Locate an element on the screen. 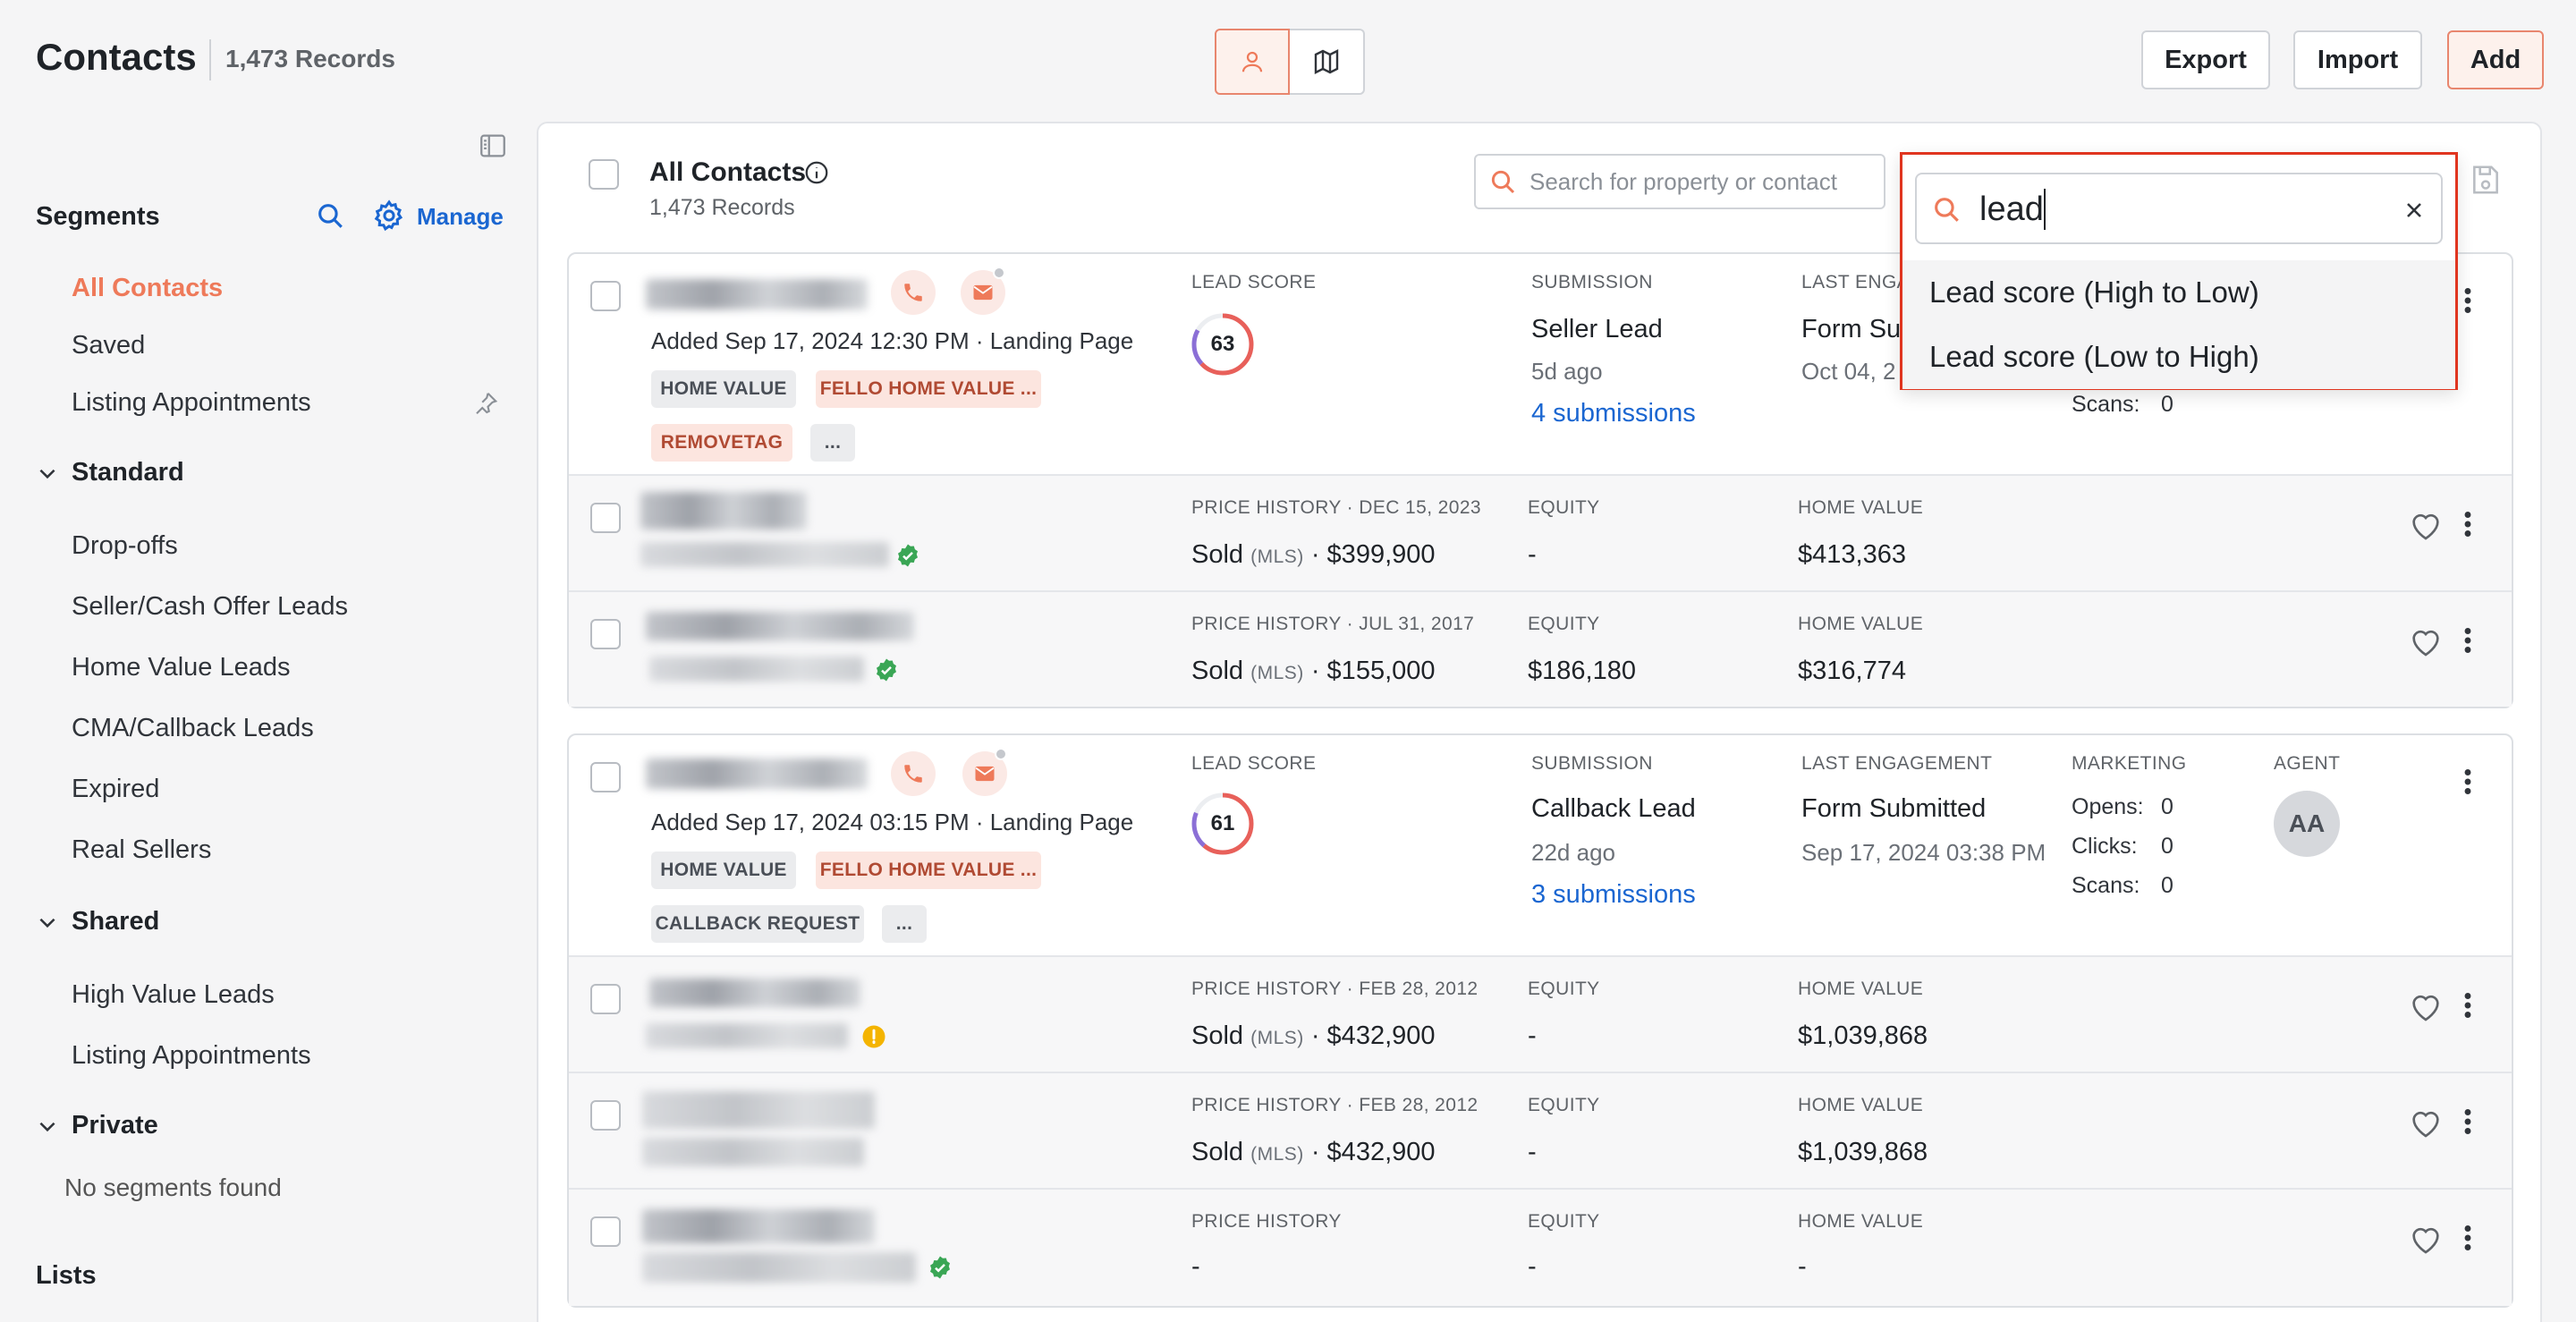 Image resolution: width=2576 pixels, height=1322 pixels. agent-avatar: AA is located at coordinates (2307, 824).